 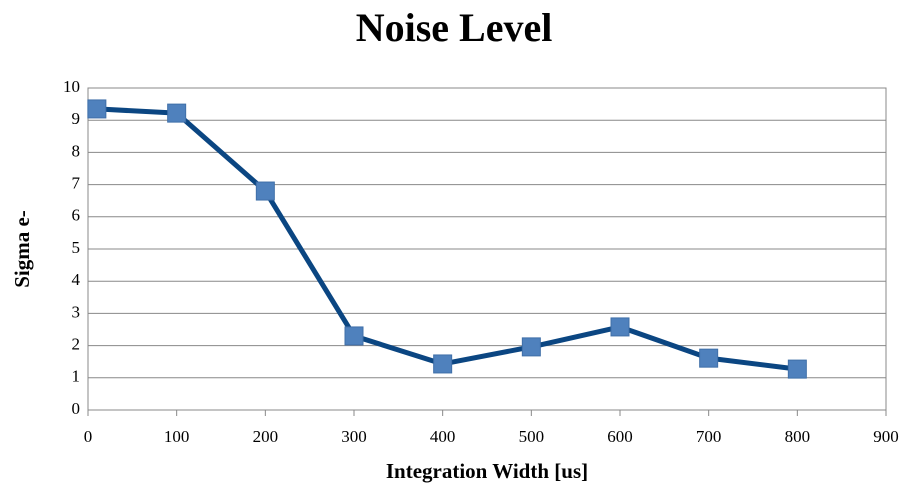 I want to click on x-tick-label: 900, so click(x=886, y=436).